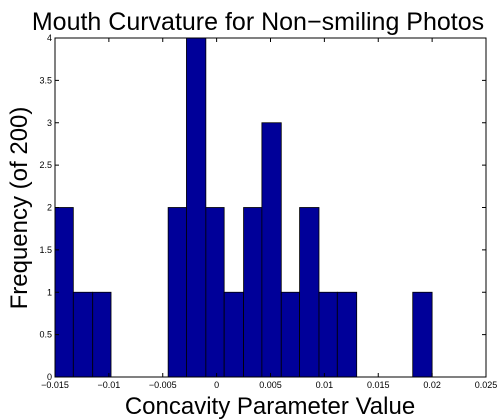  I want to click on y-tick-label-4: 2, so click(49, 208).